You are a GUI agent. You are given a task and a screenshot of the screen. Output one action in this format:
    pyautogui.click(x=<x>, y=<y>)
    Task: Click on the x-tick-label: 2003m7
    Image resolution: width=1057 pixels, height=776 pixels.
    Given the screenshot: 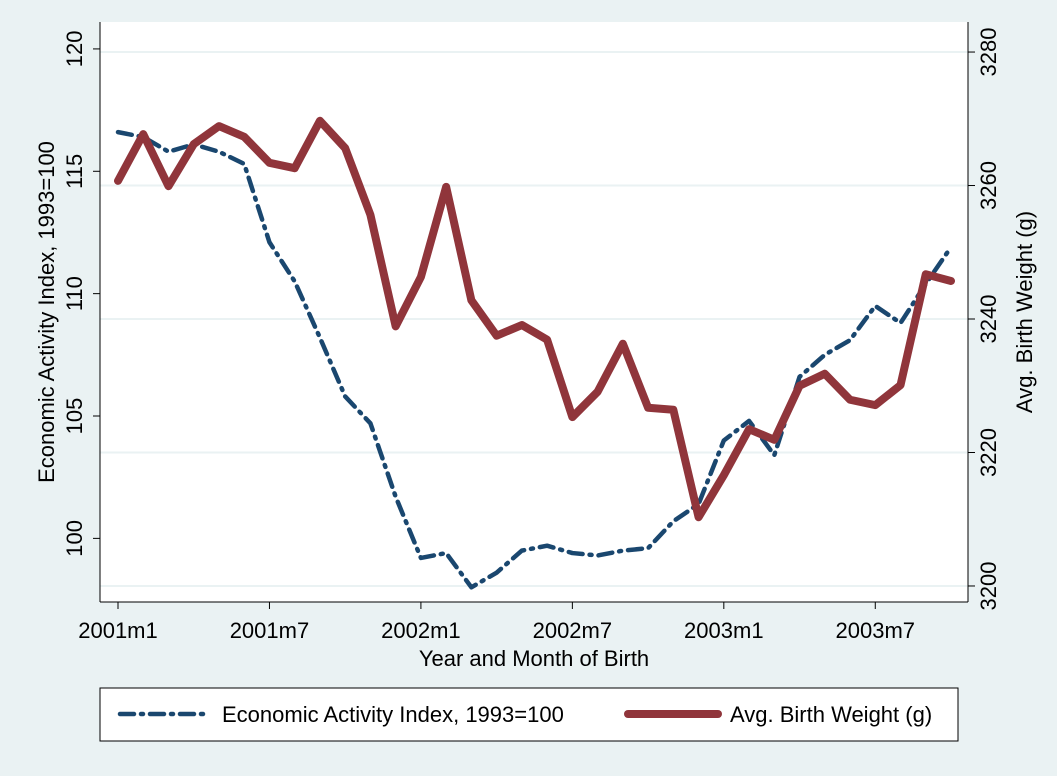 What is the action you would take?
    pyautogui.click(x=876, y=630)
    